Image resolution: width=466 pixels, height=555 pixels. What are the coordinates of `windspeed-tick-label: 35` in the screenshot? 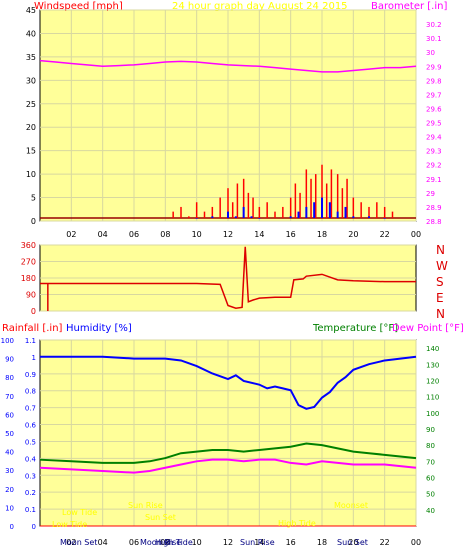 It's located at (31, 57).